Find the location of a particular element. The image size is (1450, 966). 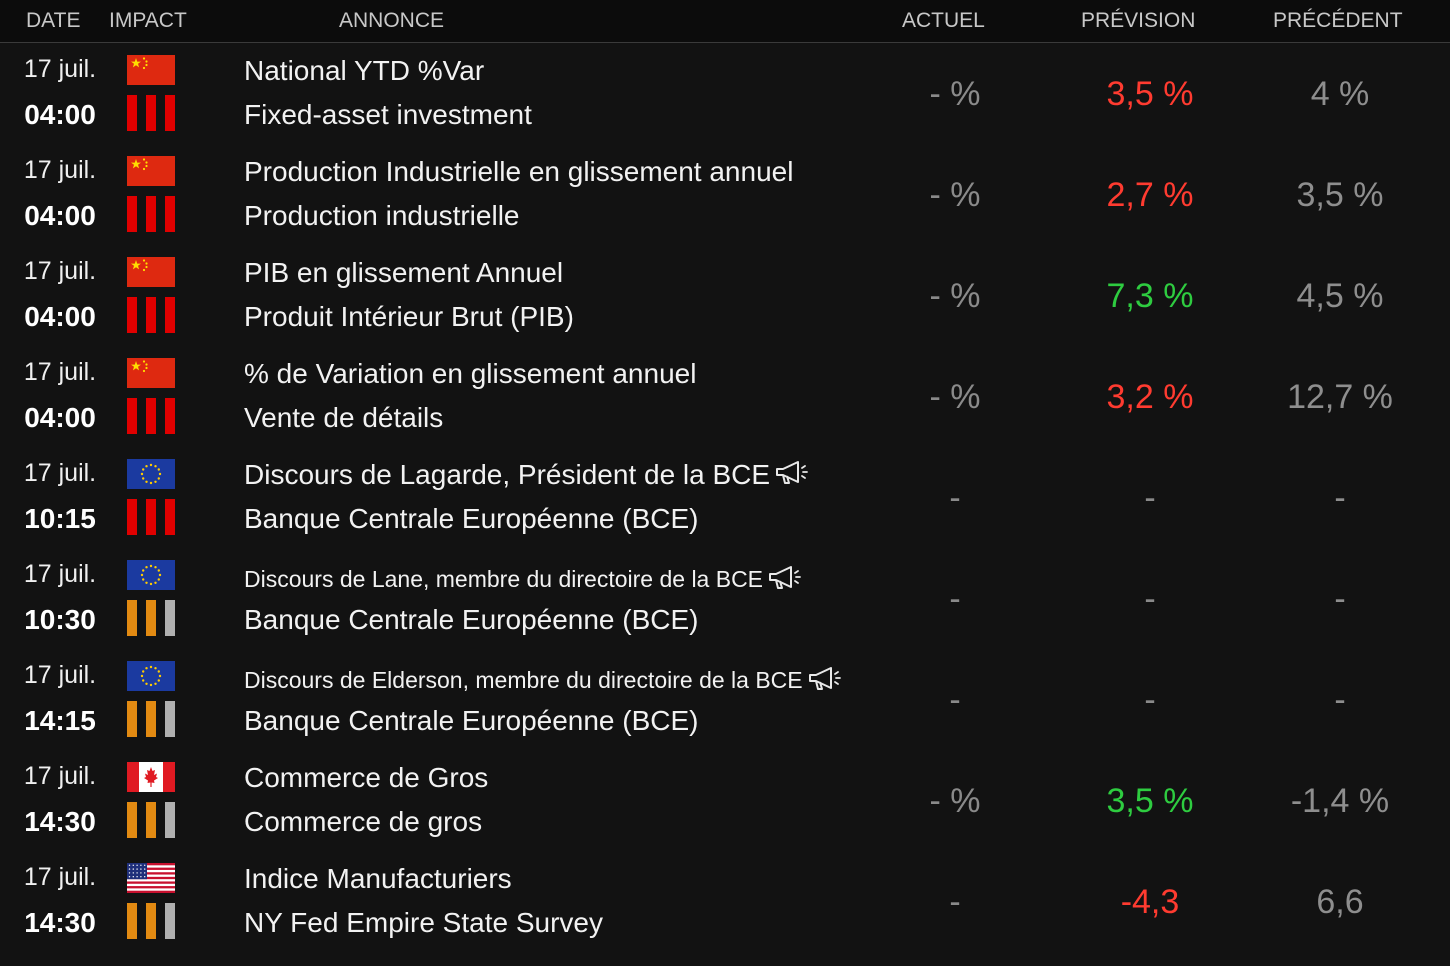

event-title-text: National YTD %Var is located at coordinates (364, 70).